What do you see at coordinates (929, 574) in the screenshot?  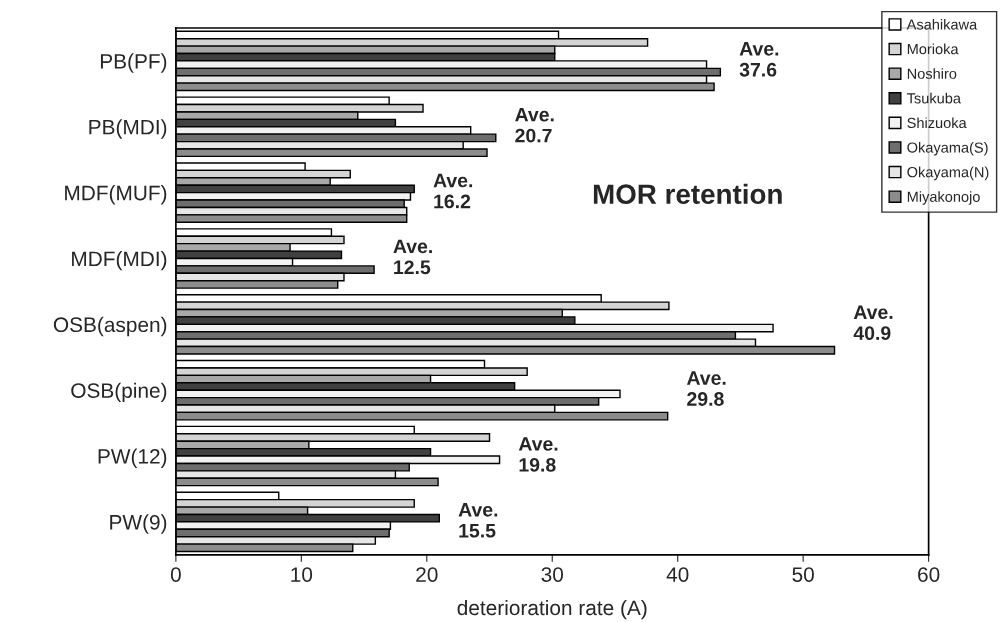 I see `x-tick-label: 60` at bounding box center [929, 574].